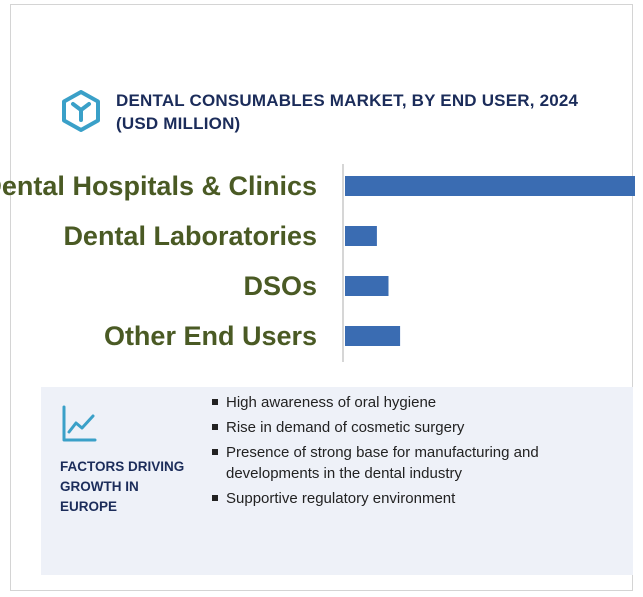 This screenshot has width=643, height=597. I want to click on category-label: Dental Laboratories, so click(190, 236).